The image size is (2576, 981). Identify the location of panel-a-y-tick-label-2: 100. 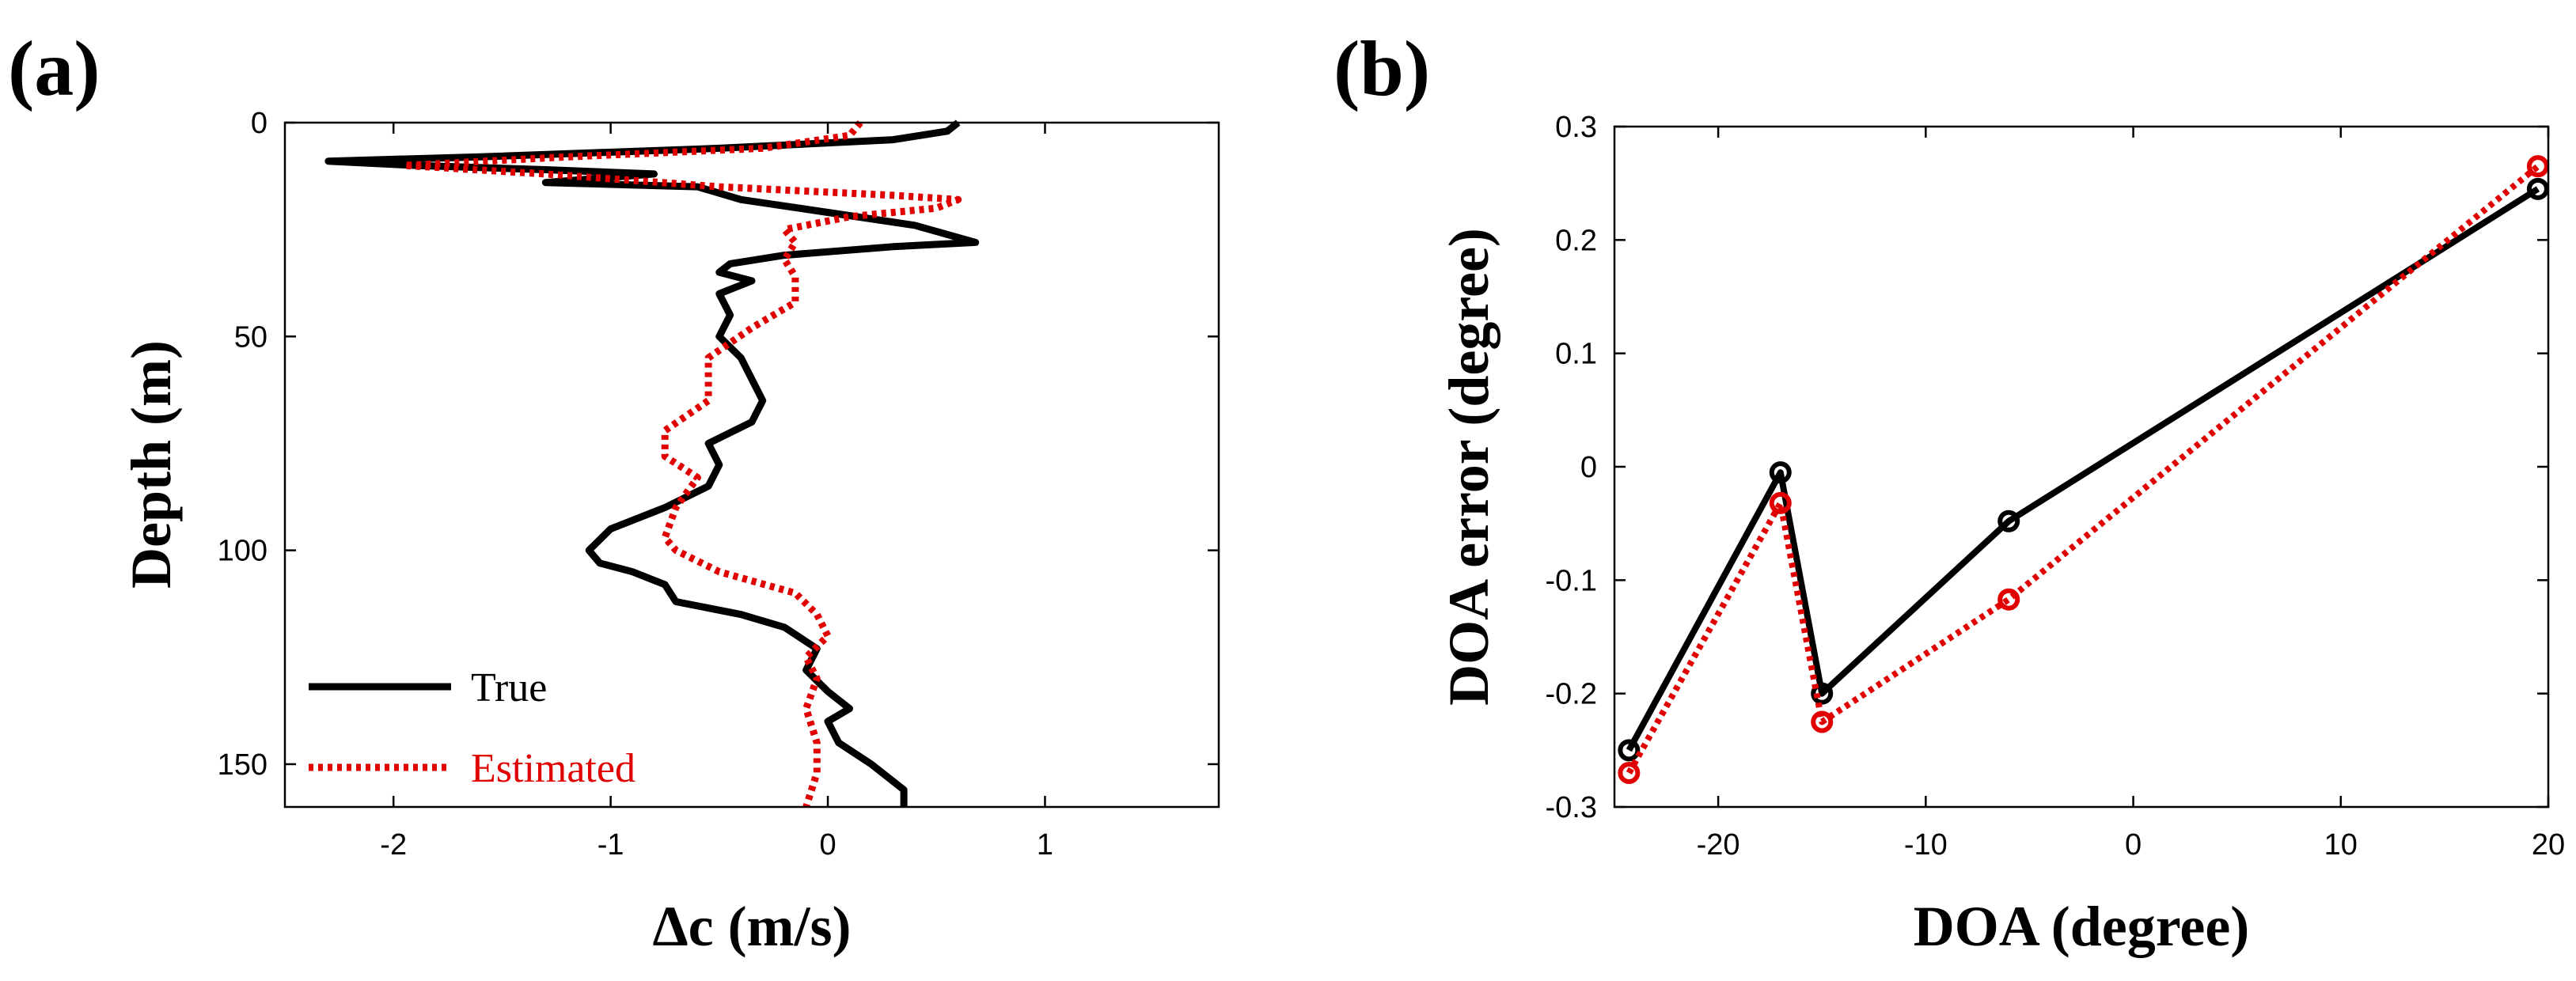
(242, 551).